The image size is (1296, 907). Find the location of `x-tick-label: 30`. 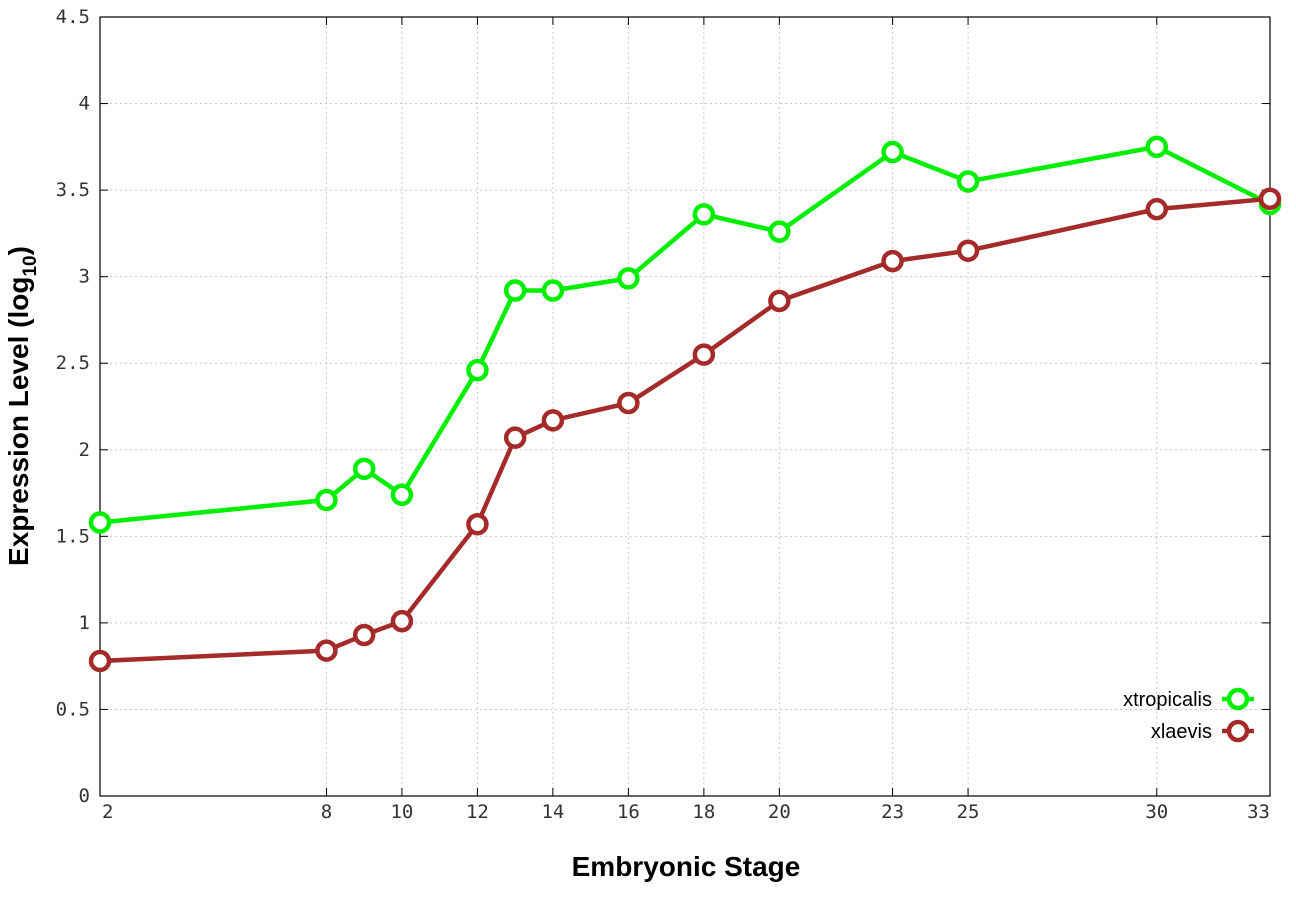

x-tick-label: 30 is located at coordinates (1156, 812).